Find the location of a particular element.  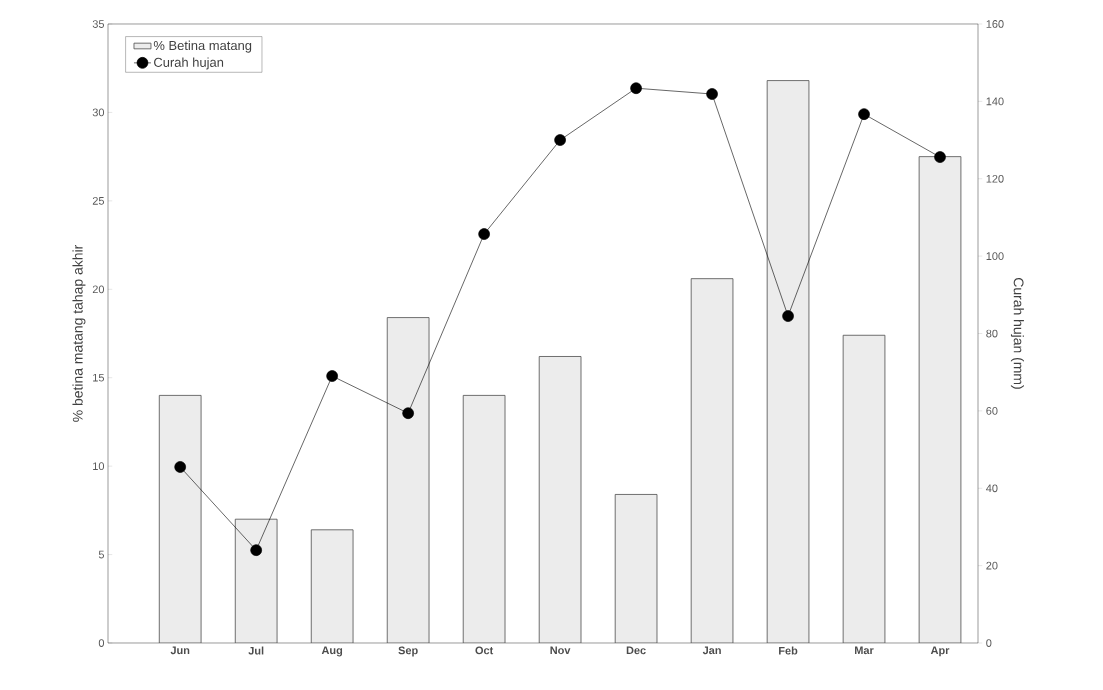

y2-tick-label: 0 is located at coordinates (989, 643).